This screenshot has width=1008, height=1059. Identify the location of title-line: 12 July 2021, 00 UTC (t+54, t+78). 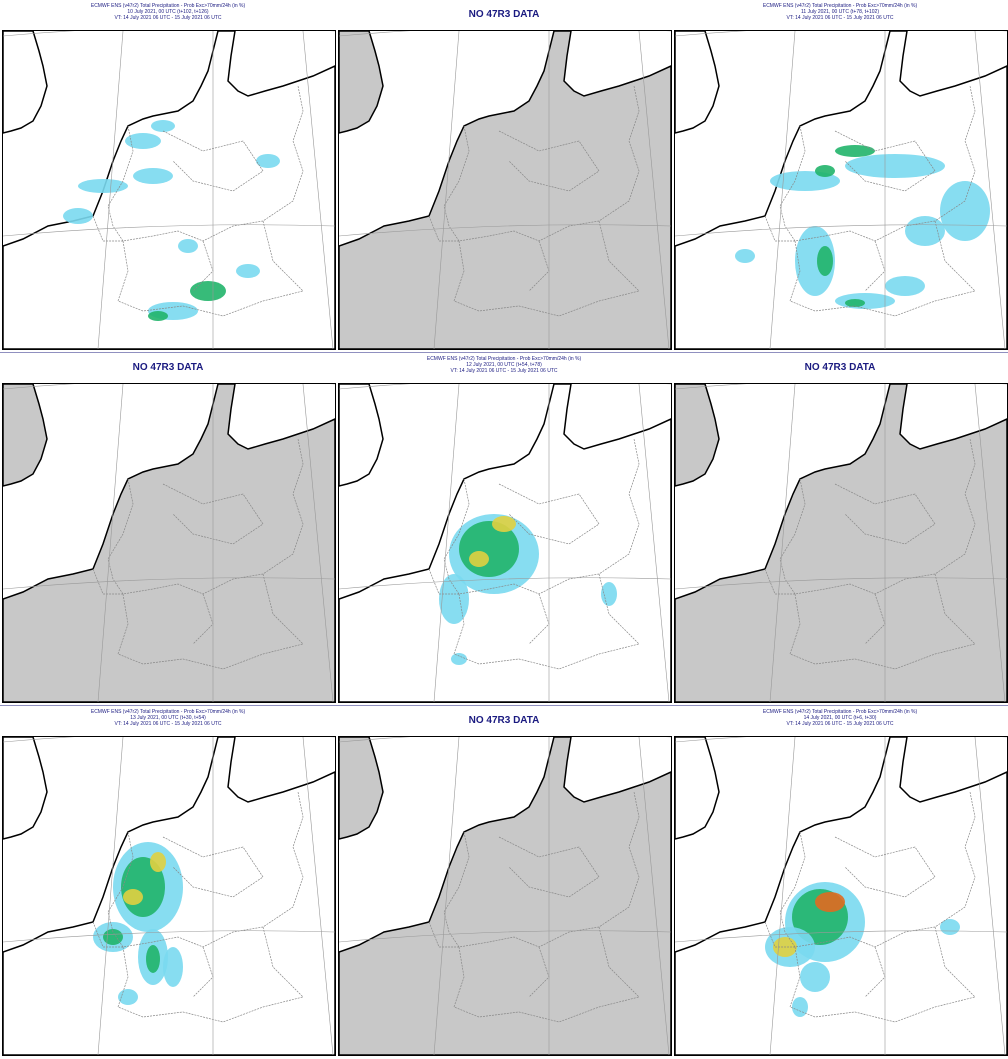
(504, 365).